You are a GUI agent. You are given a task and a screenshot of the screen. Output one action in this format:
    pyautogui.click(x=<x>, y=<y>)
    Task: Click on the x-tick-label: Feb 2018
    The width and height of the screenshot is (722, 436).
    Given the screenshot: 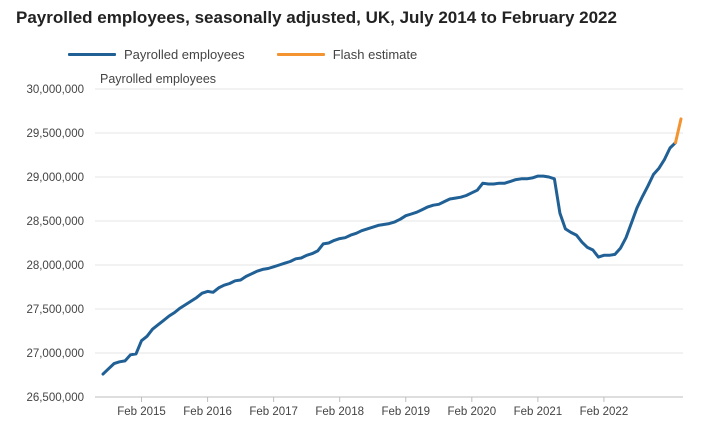 What is the action you would take?
    pyautogui.click(x=339, y=412)
    